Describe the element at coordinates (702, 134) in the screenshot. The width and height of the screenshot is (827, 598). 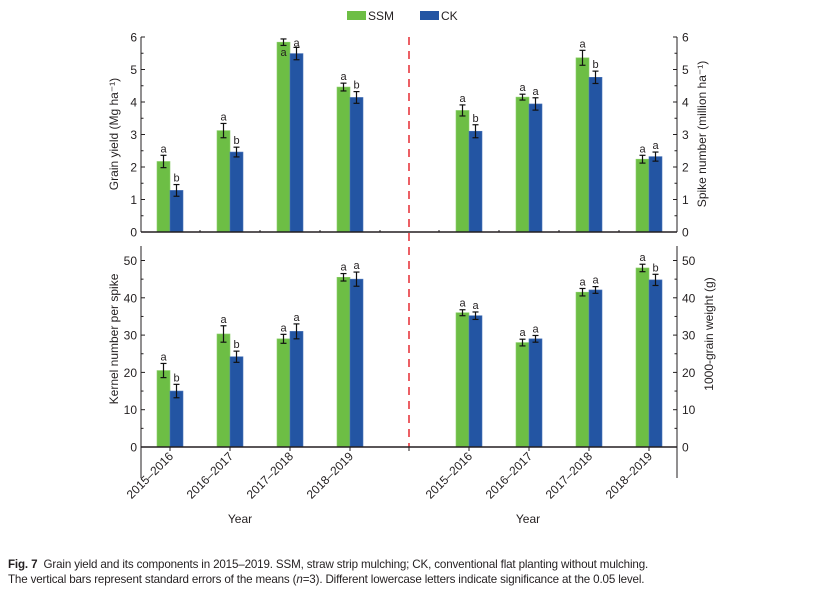
I see `ylabel-spike-number: Spike number (million ha⁻¹)` at that location.